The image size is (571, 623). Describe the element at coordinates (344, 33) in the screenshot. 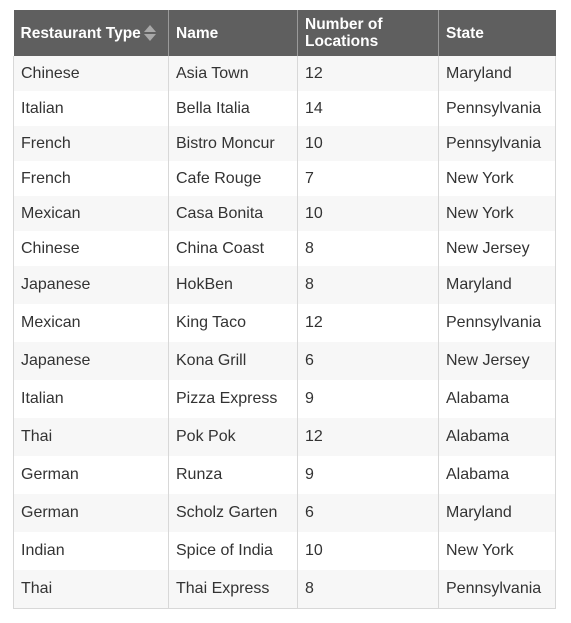

I see `column-header-label: Number of Locations` at that location.